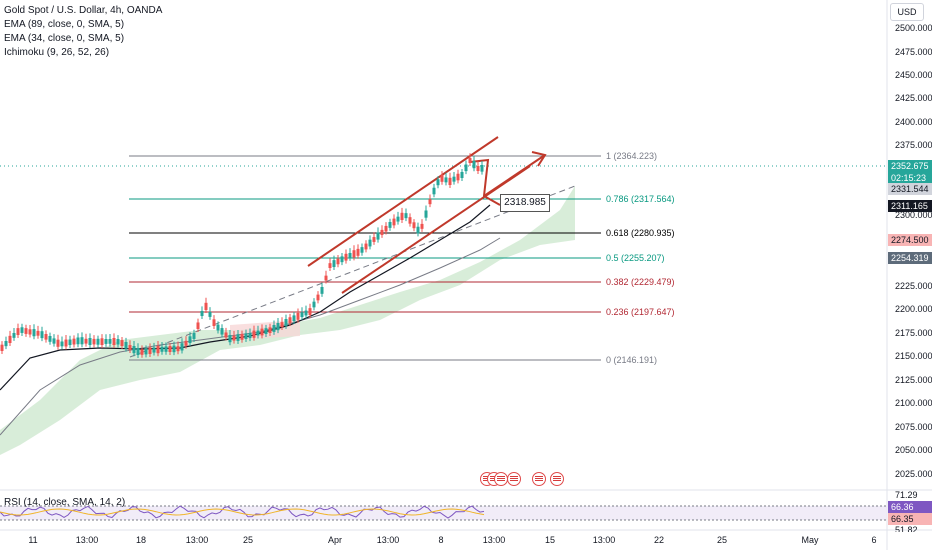 The image size is (932, 550). What do you see at coordinates (913, 286) in the screenshot?
I see `price-axis-label: 2225.000` at bounding box center [913, 286].